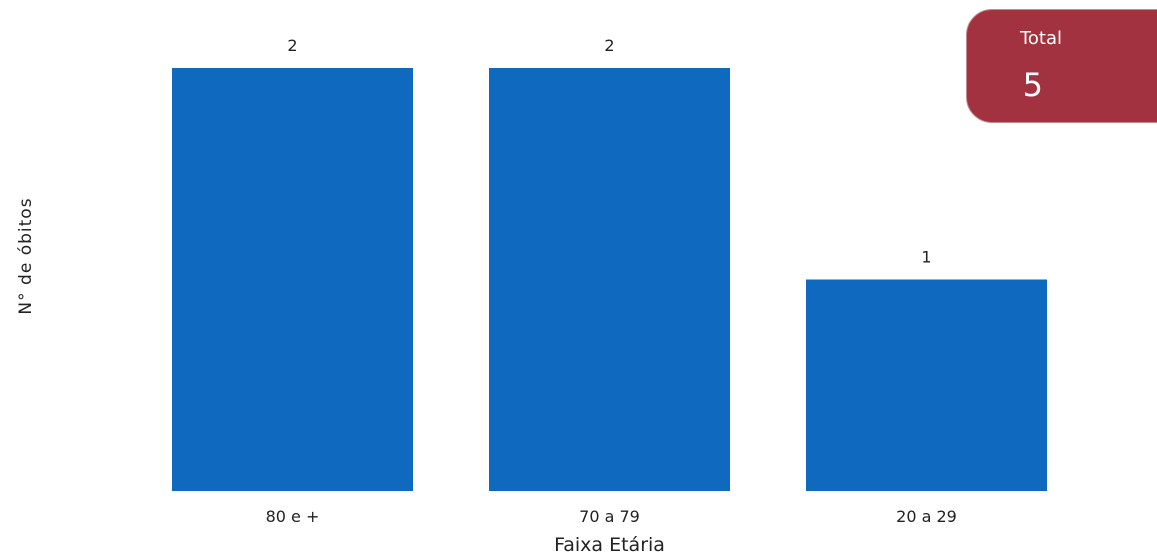  What do you see at coordinates (1061, 66) in the screenshot?
I see `total-card: Total 5` at bounding box center [1061, 66].